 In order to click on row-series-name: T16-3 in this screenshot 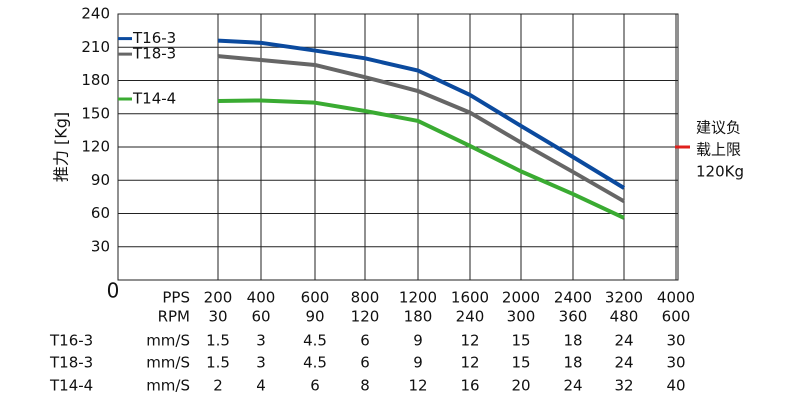, I will do `click(71, 341)`.